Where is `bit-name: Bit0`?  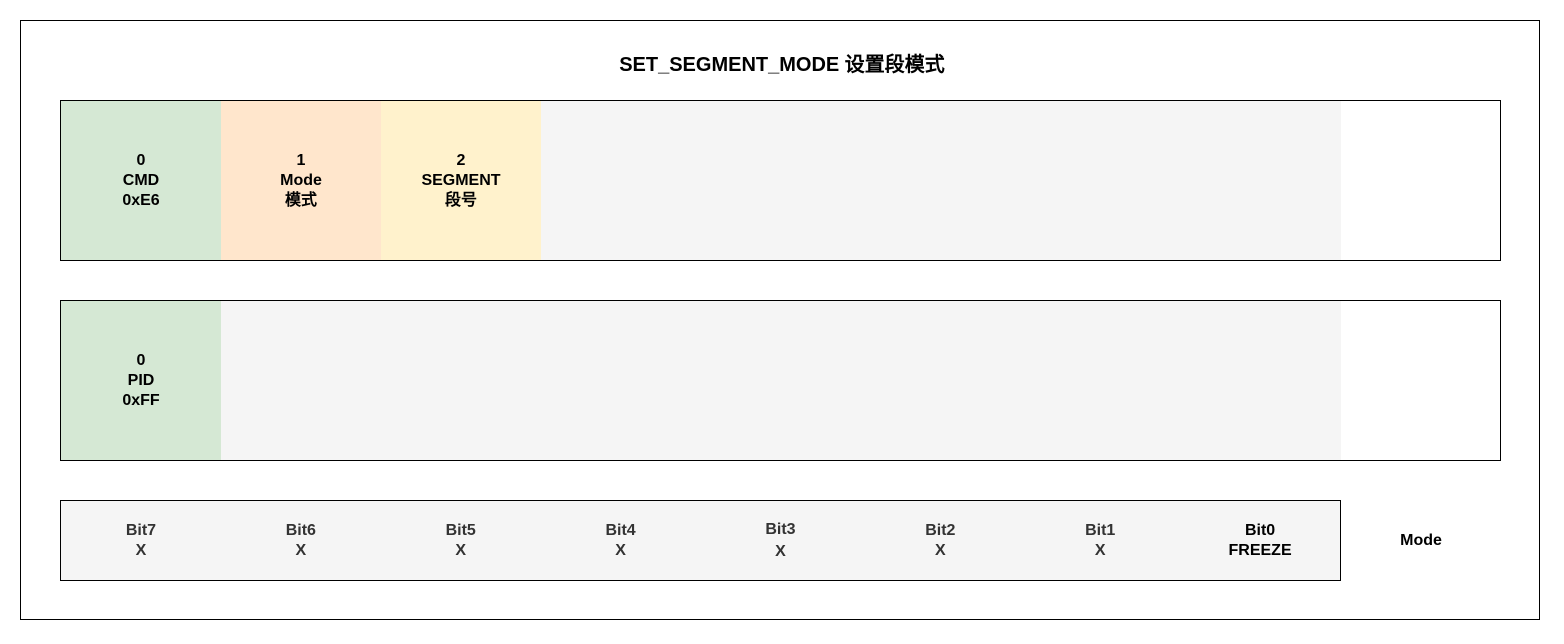
bit-name: Bit0 is located at coordinates (1260, 530).